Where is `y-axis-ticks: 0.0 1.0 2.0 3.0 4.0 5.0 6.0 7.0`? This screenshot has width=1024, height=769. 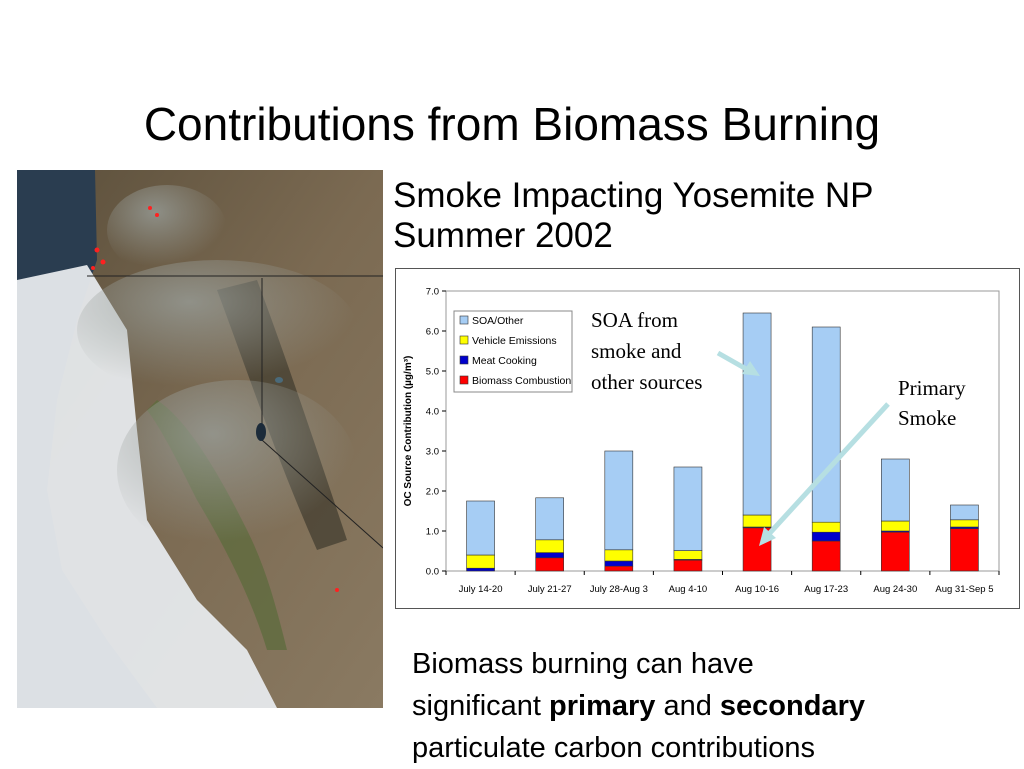 y-axis-ticks: 0.0 1.0 2.0 3.0 4.0 5.0 6.0 7.0 is located at coordinates (436, 432).